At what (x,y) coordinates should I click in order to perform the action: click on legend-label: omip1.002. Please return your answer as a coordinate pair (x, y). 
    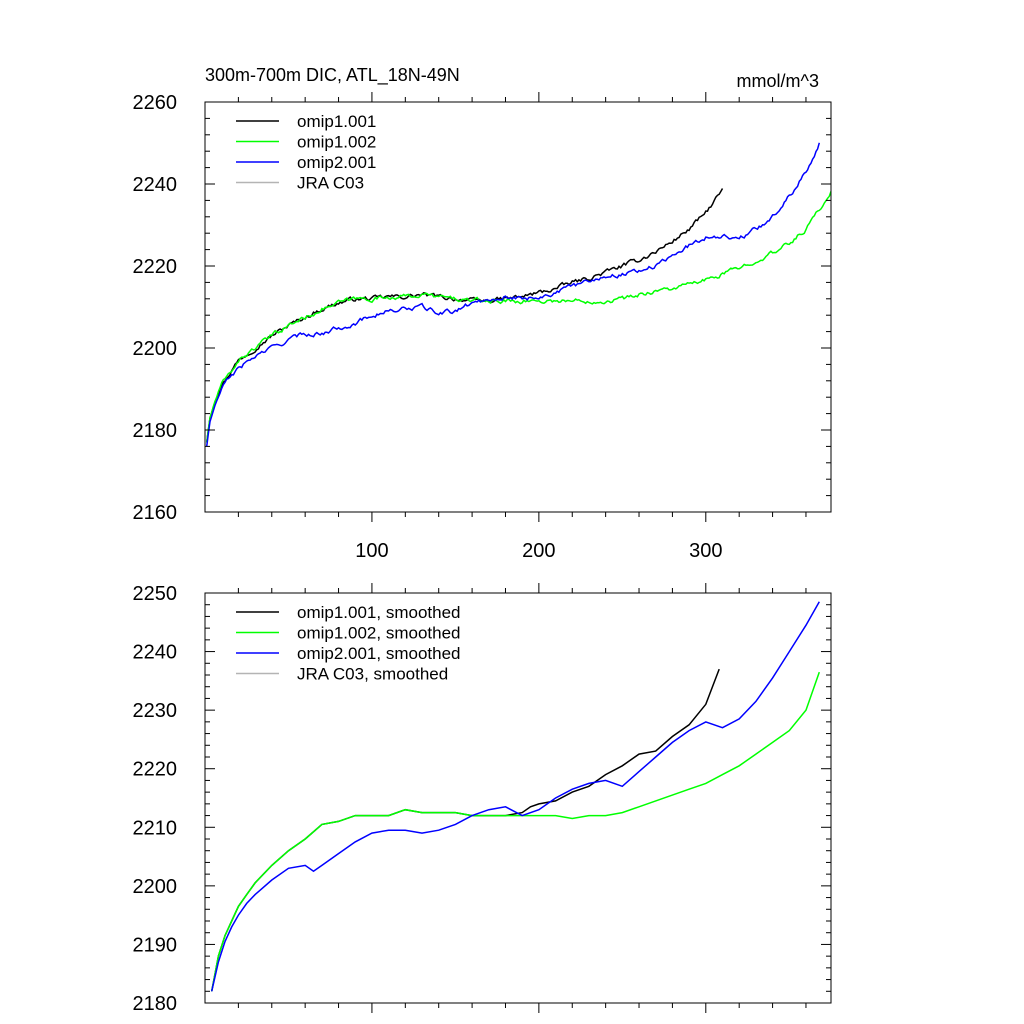
    Looking at the image, I should click on (336, 142).